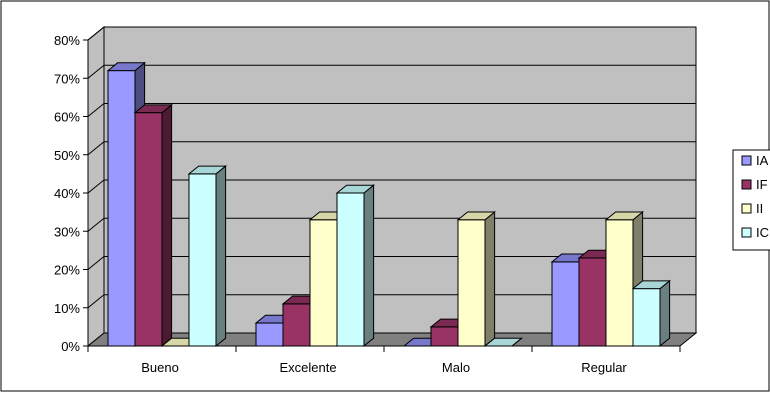 This screenshot has height=397, width=770. Describe the element at coordinates (604, 367) in the screenshot. I see `x-tick-label: Regular` at that location.